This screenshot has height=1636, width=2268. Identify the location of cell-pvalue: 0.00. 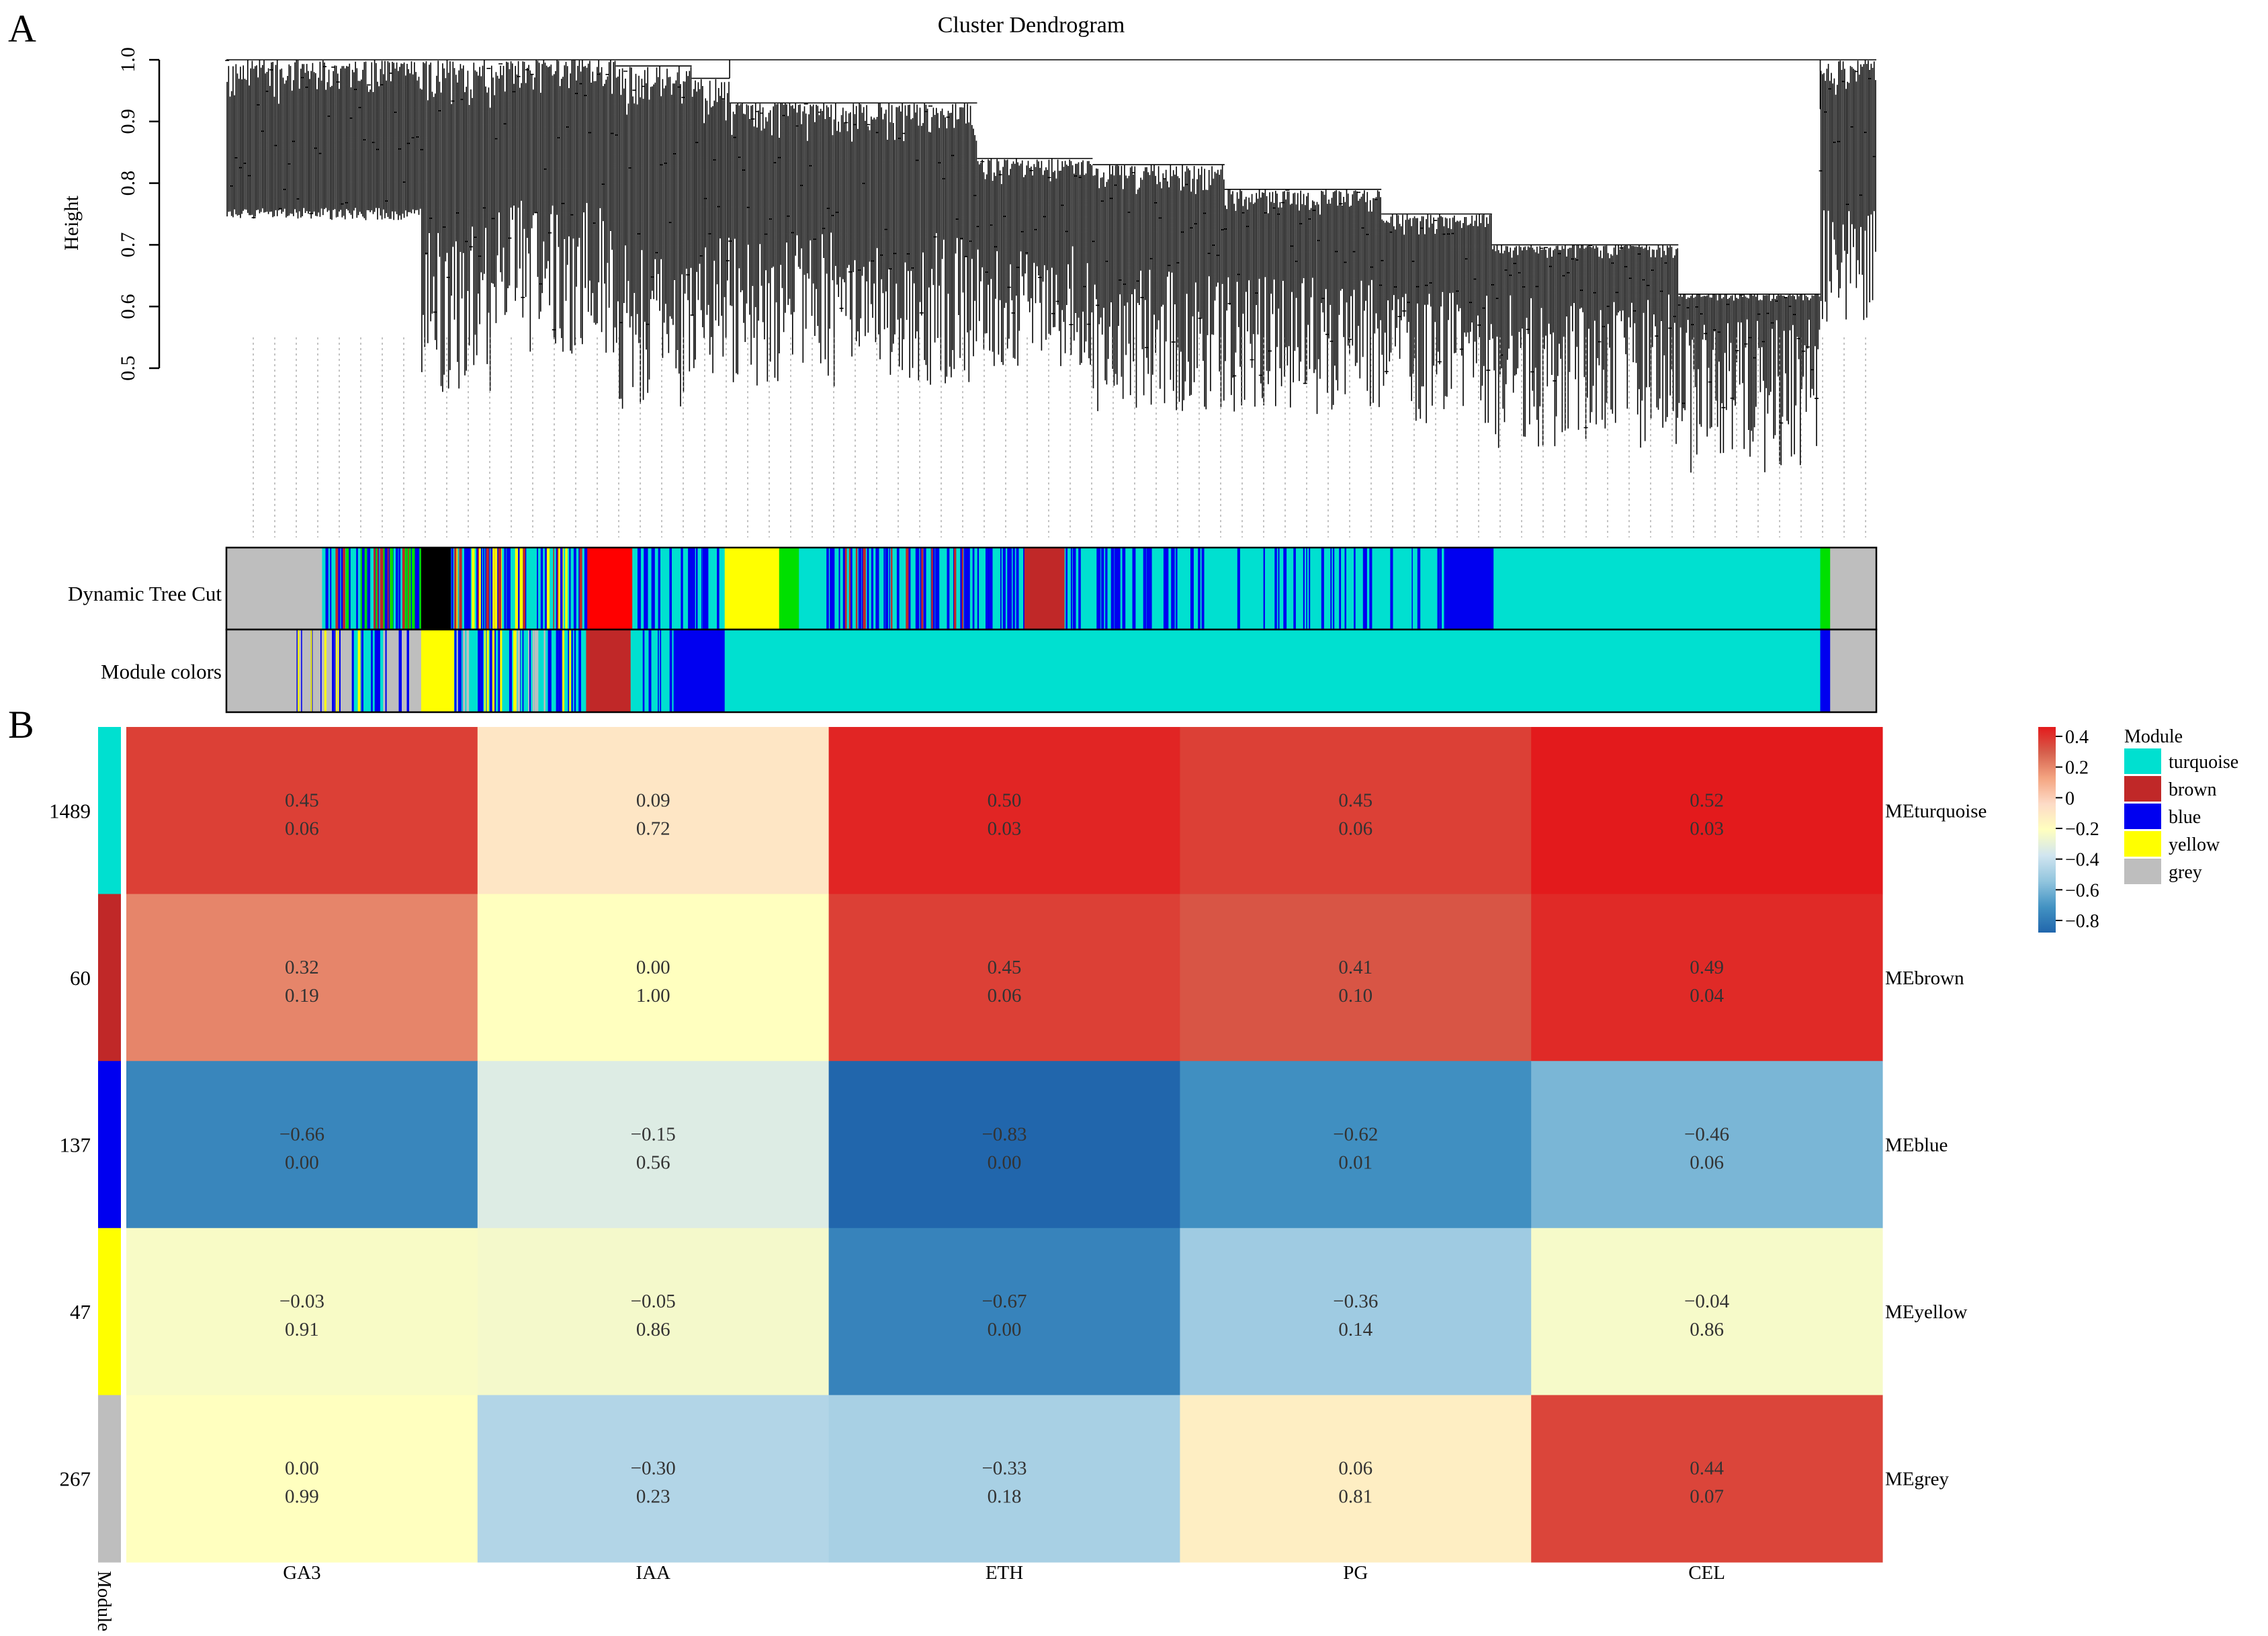
(1005, 1329).